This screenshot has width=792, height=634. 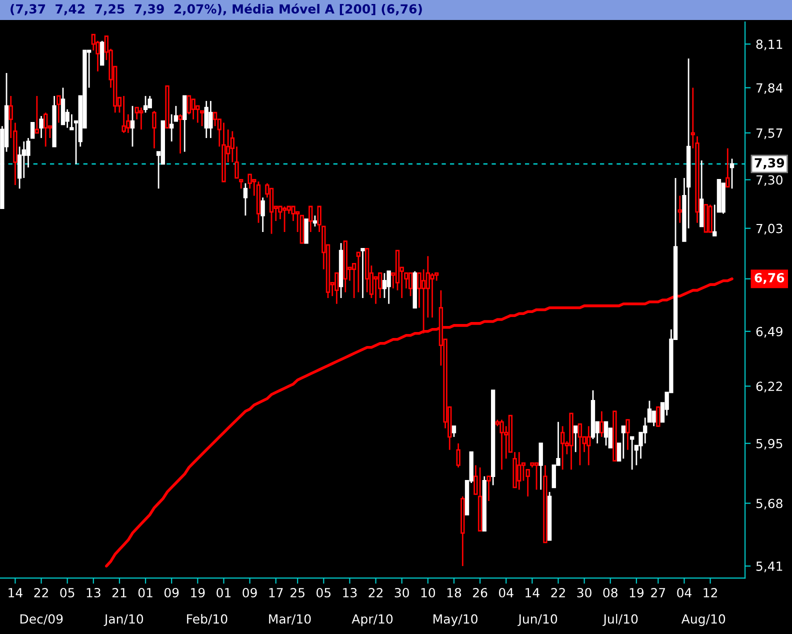 I want to click on x-tick-label: 26, so click(x=480, y=593).